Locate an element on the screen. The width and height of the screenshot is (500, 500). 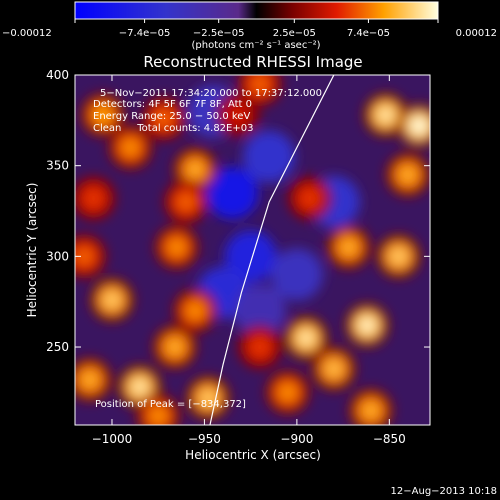
colorbar-tick-label: −0.00012 is located at coordinates (27, 33).